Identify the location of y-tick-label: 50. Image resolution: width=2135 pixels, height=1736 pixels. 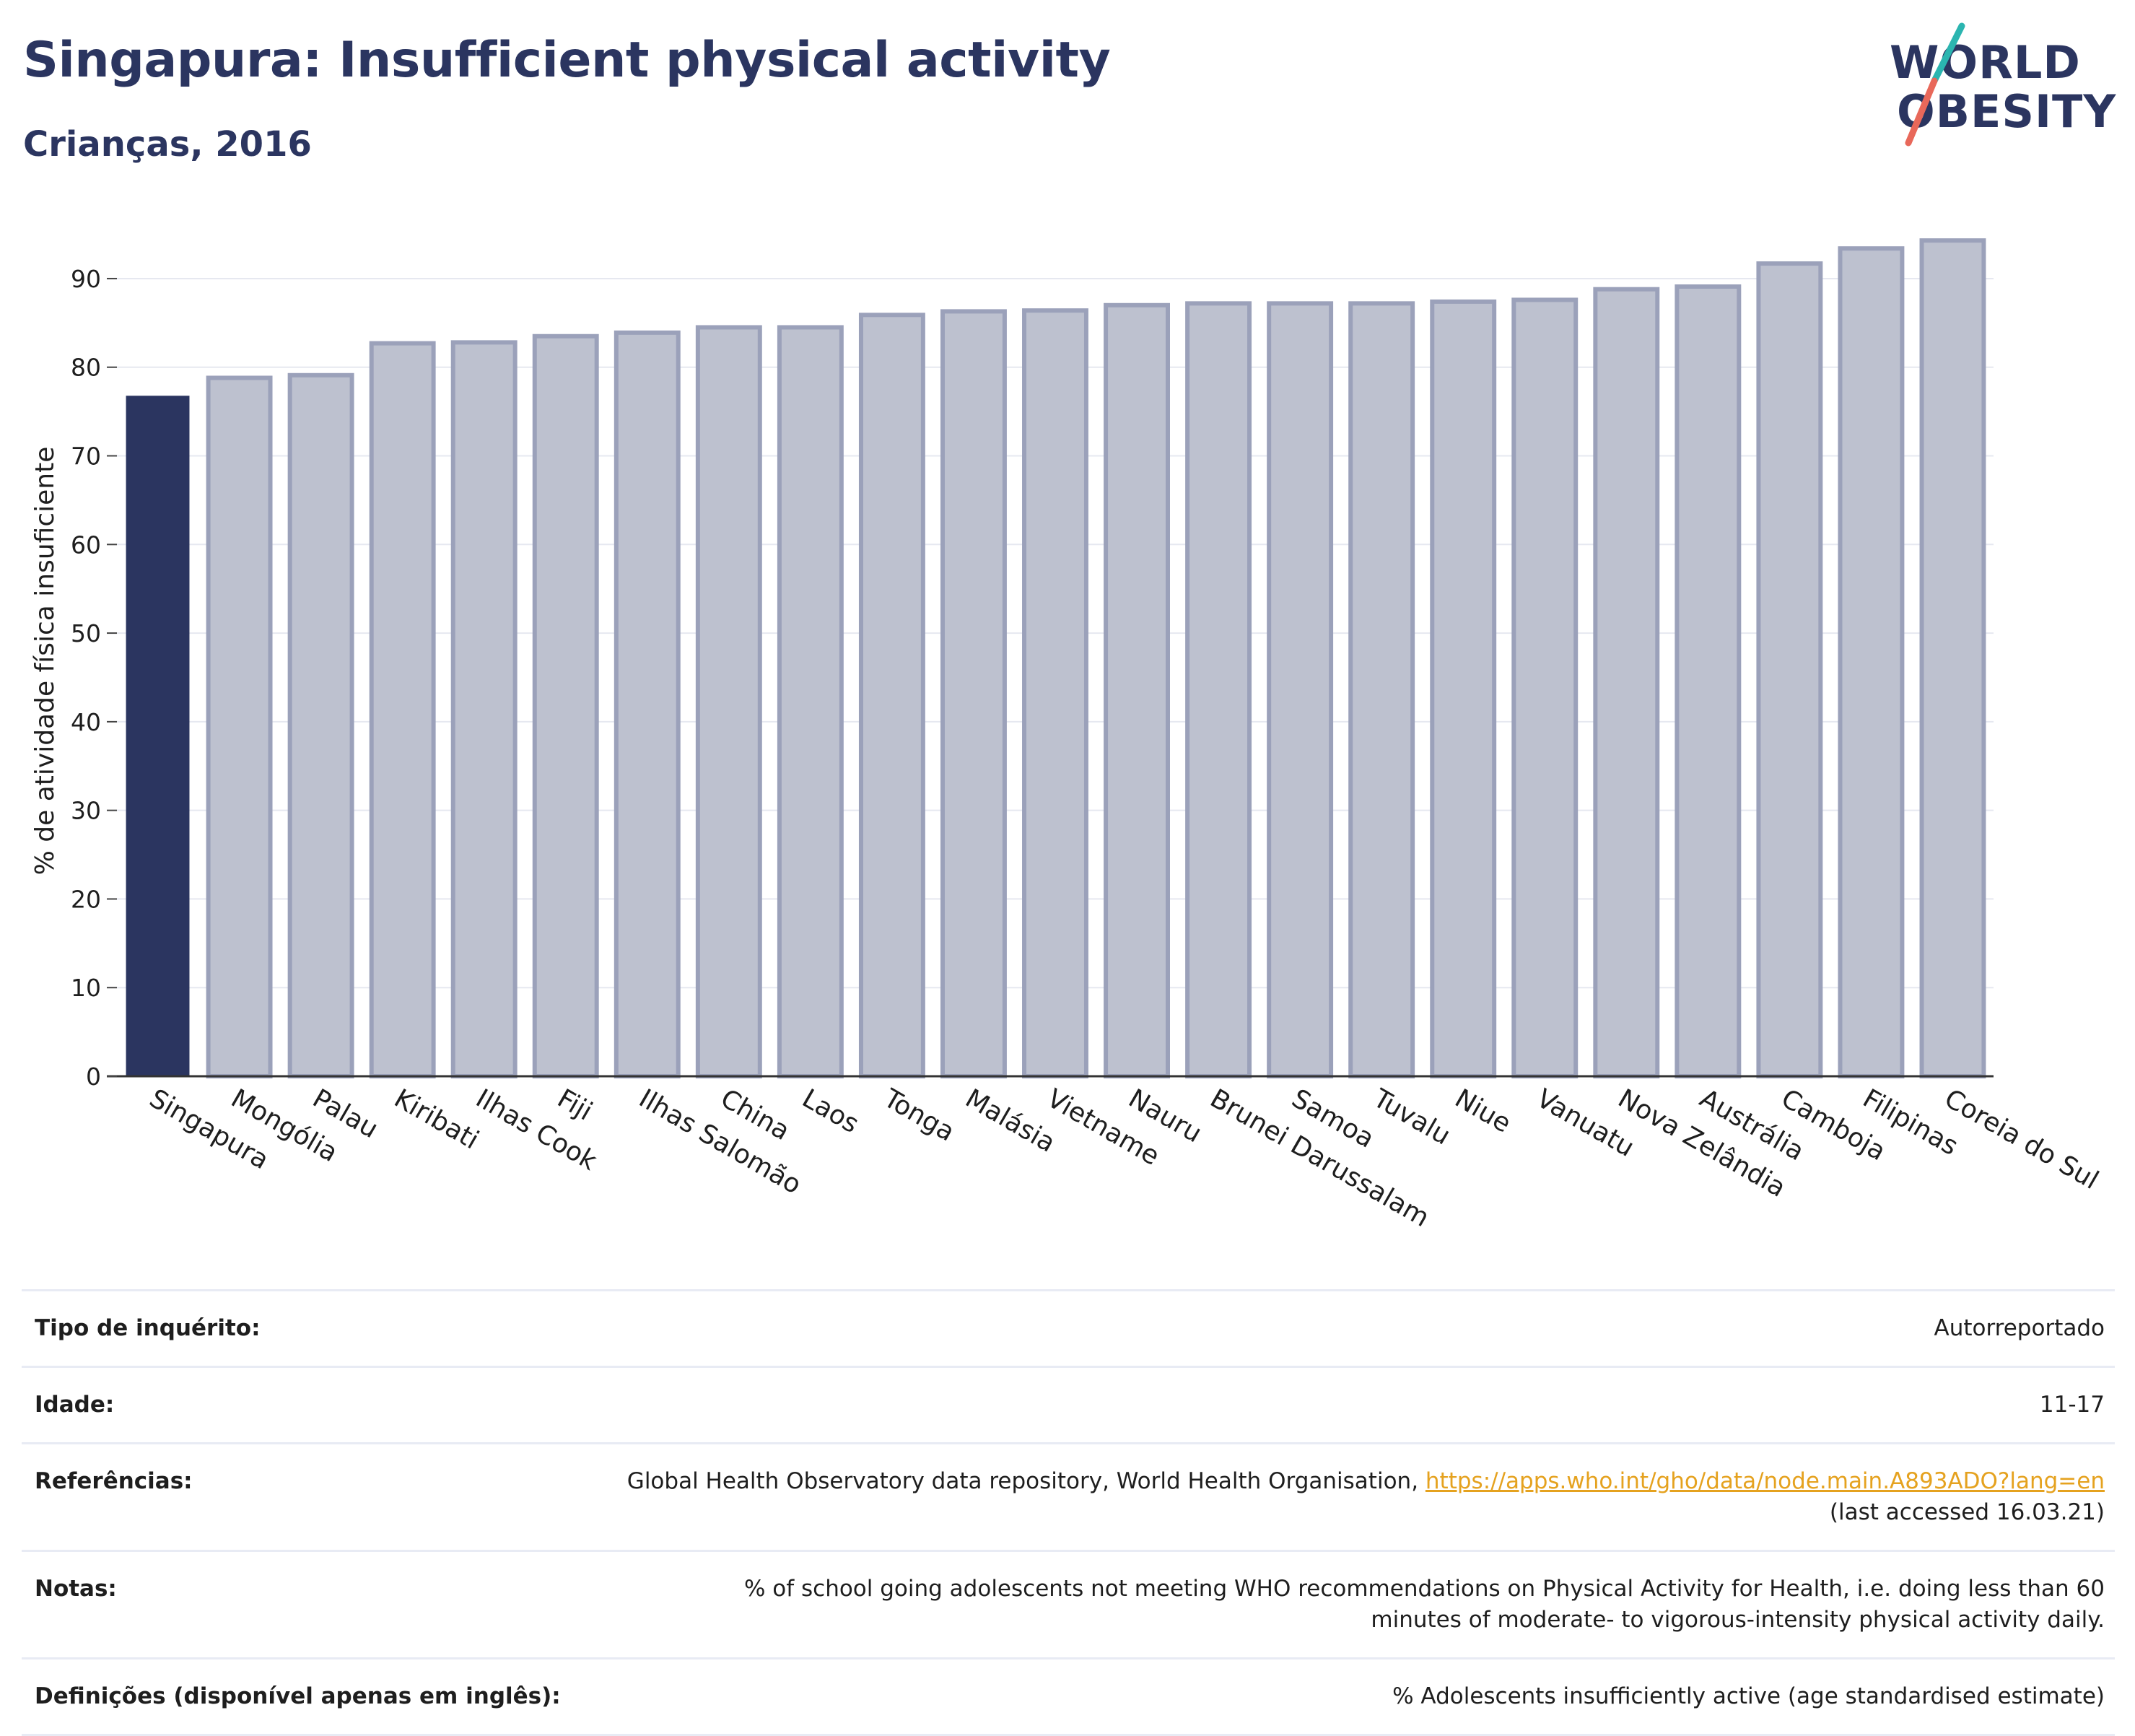
(86, 633).